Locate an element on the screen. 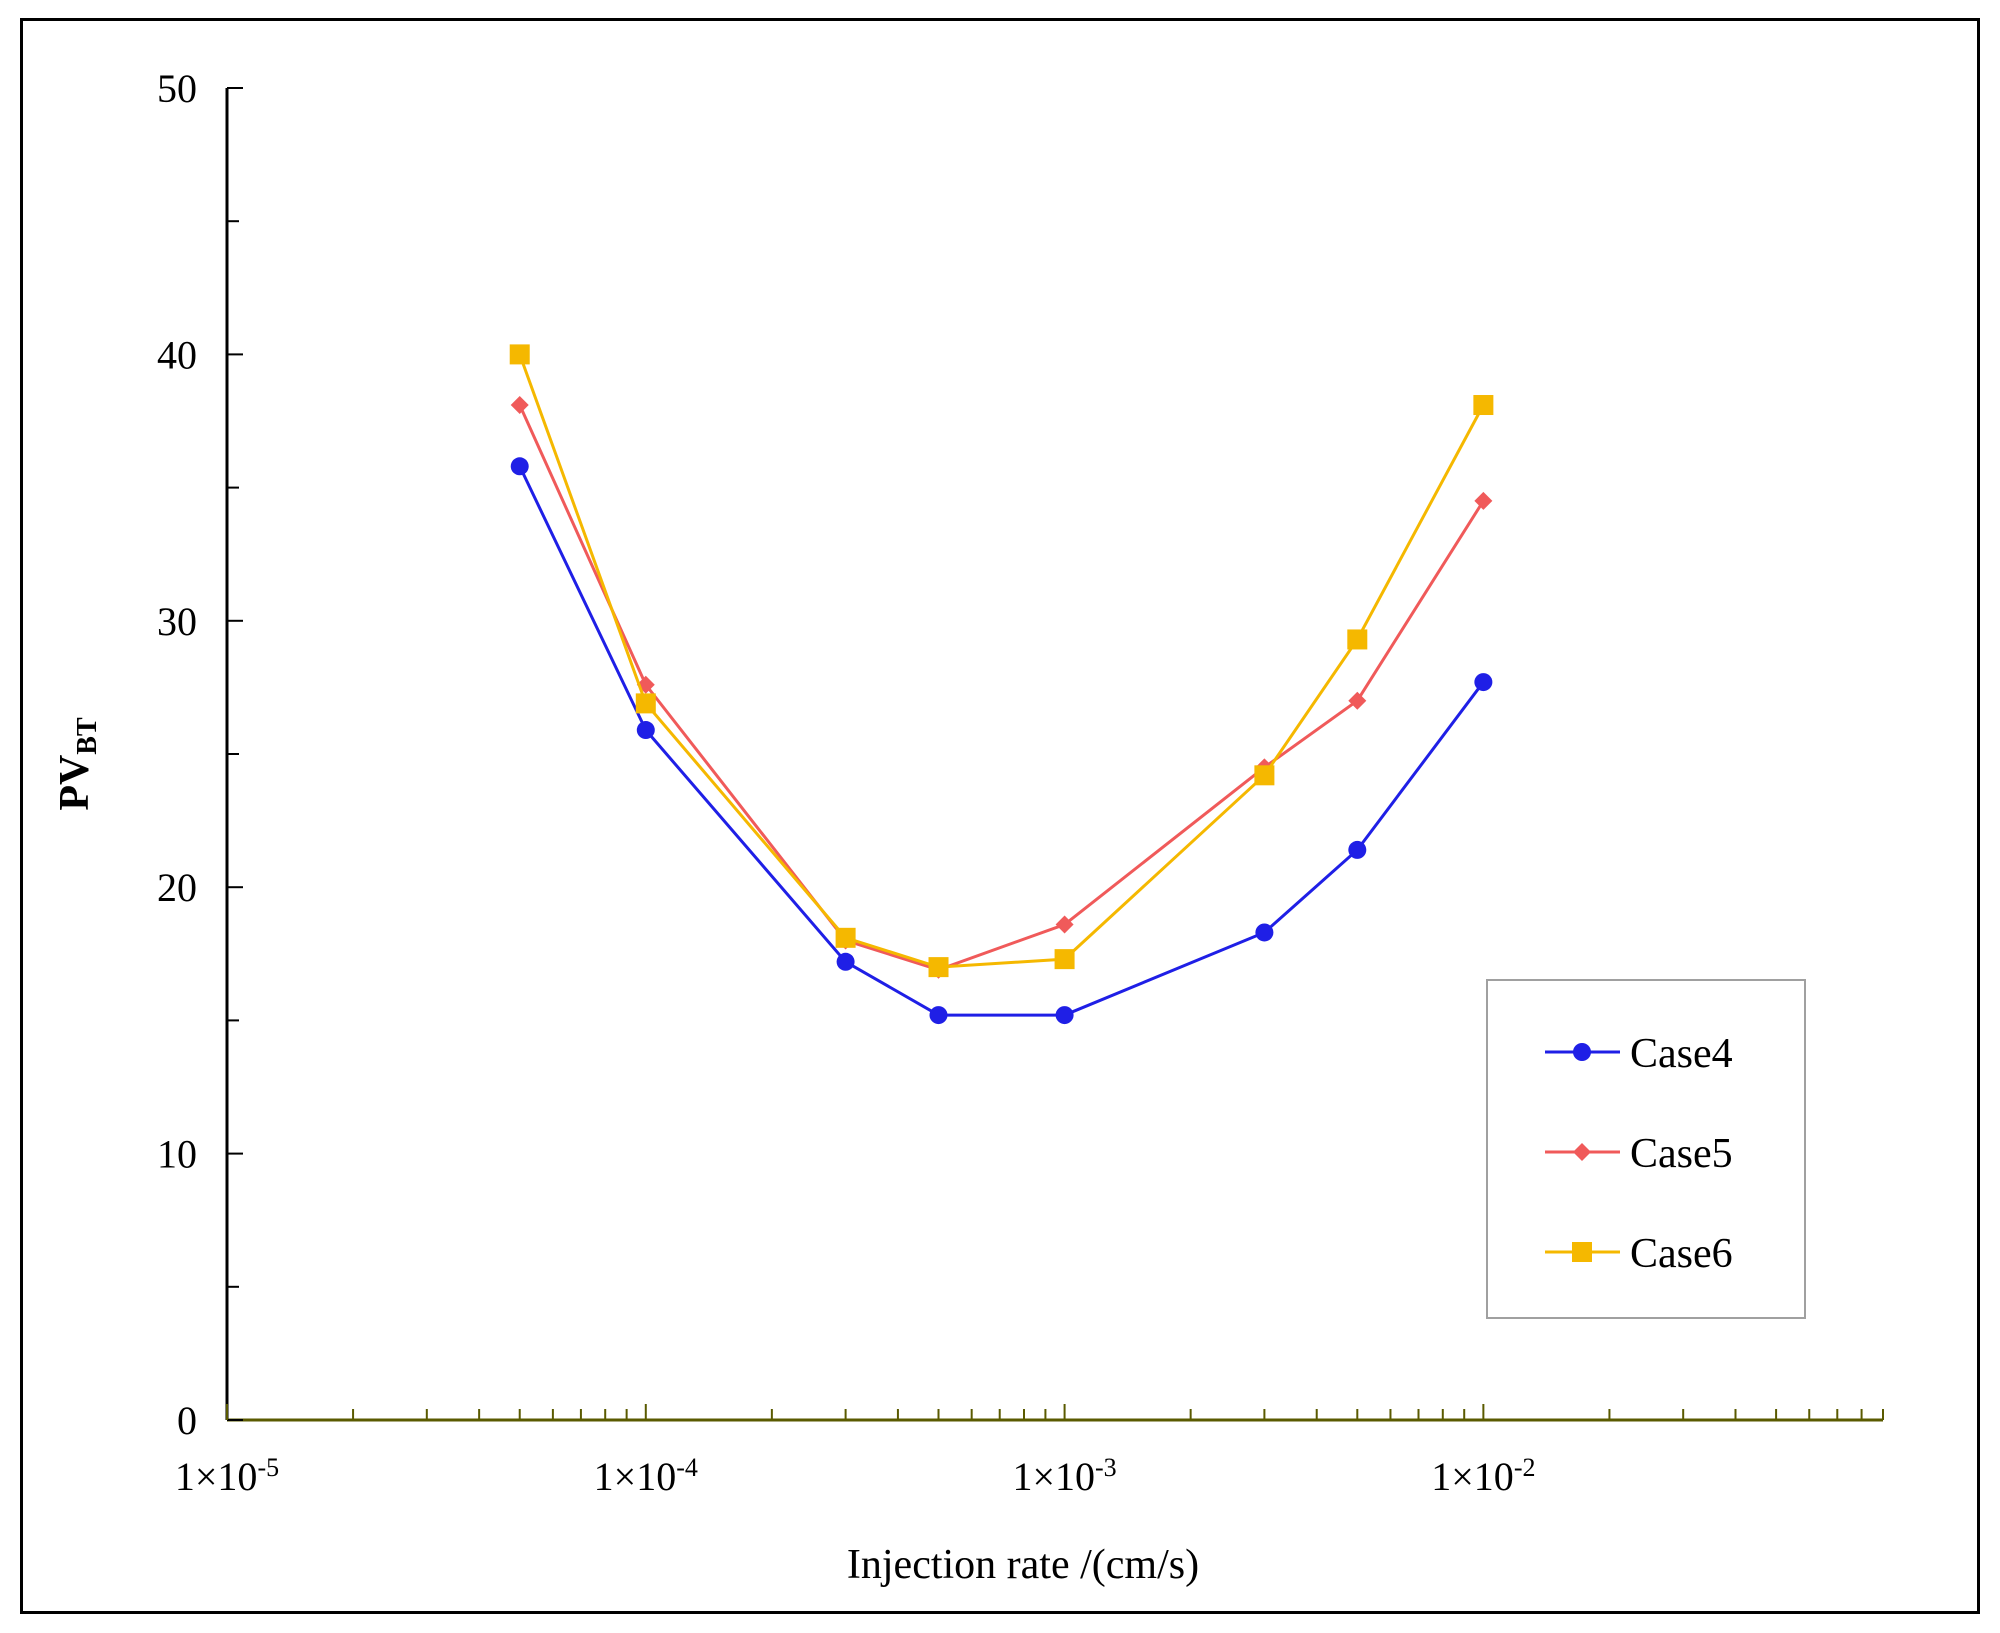 This screenshot has width=2000, height=1633. legend-label: Case5 is located at coordinates (1681, 1154).